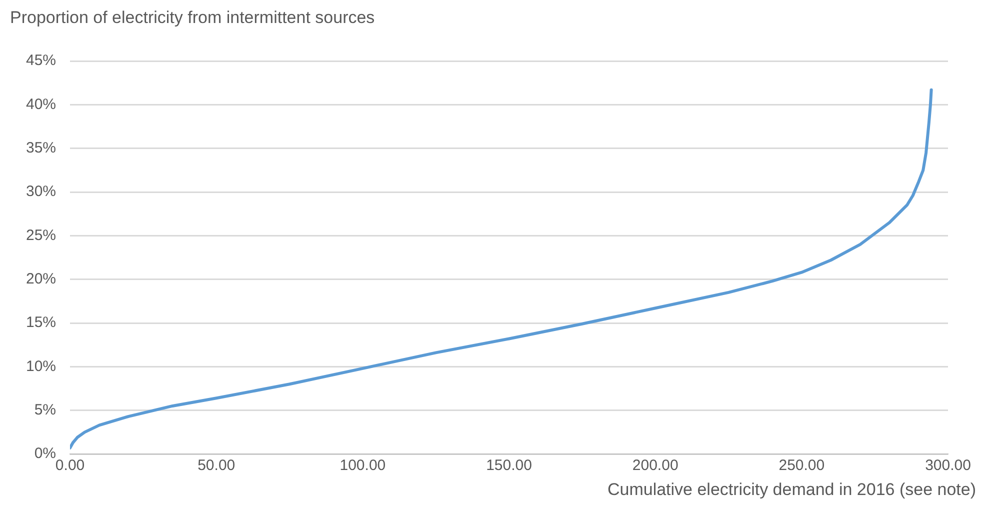 The width and height of the screenshot is (987, 511). What do you see at coordinates (41, 366) in the screenshot?
I see `y-tick-label: 10%` at bounding box center [41, 366].